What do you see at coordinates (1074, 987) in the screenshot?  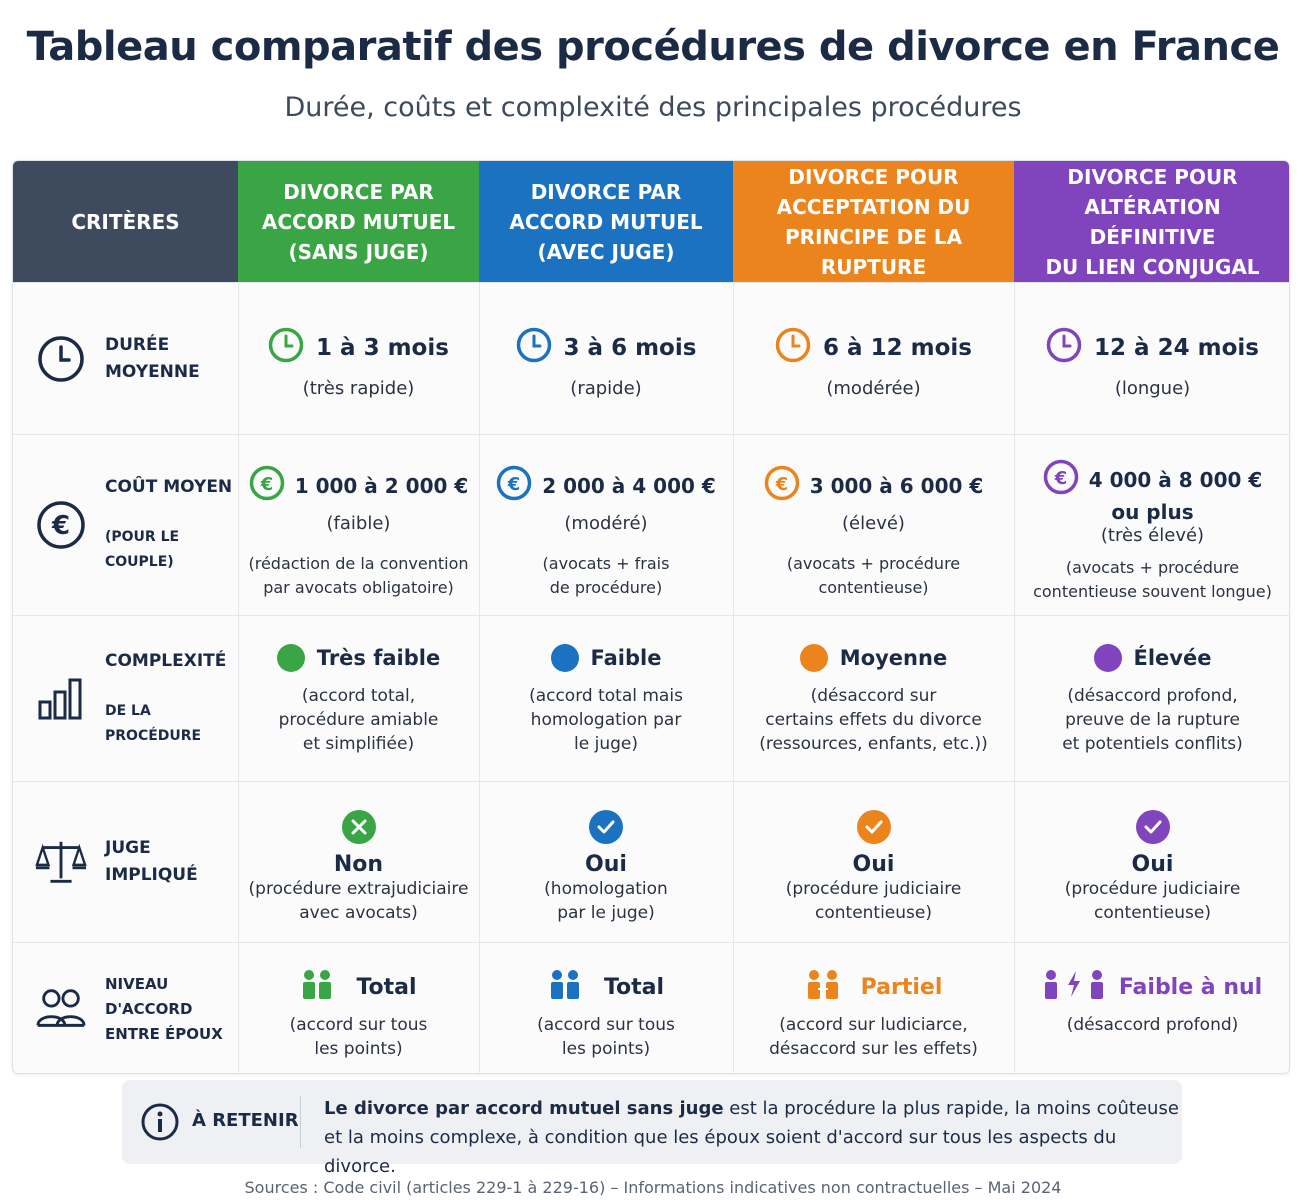 I see `couple-conflict-icon` at bounding box center [1074, 987].